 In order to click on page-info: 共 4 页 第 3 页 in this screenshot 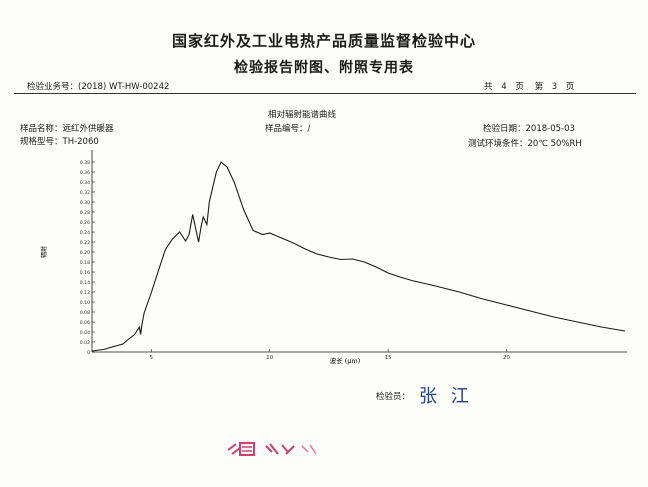, I will do `click(529, 86)`.